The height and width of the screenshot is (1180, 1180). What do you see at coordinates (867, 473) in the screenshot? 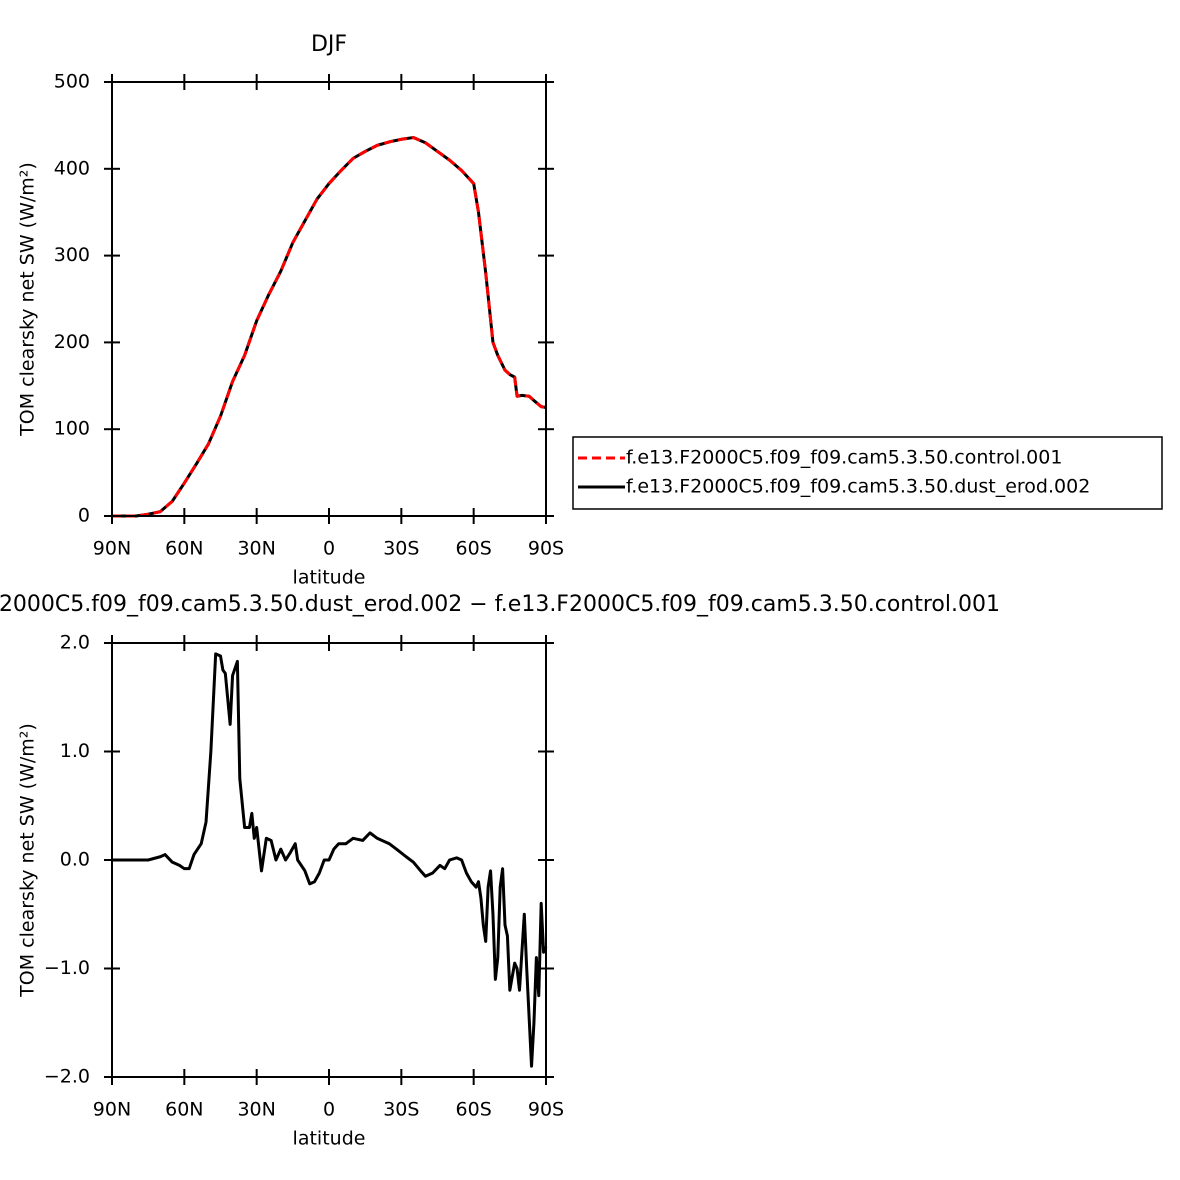
I see `legend-box` at bounding box center [867, 473].